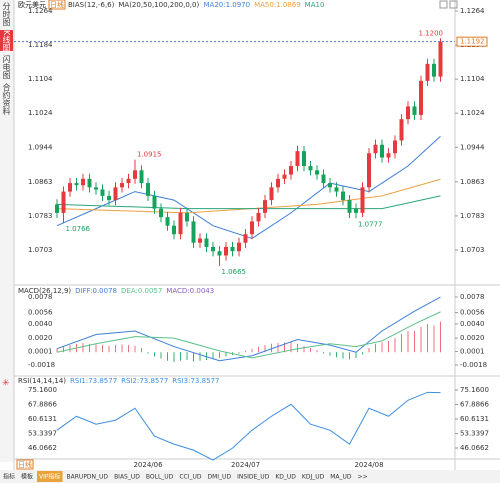  I want to click on tab: BOLL_UD, so click(160, 477).